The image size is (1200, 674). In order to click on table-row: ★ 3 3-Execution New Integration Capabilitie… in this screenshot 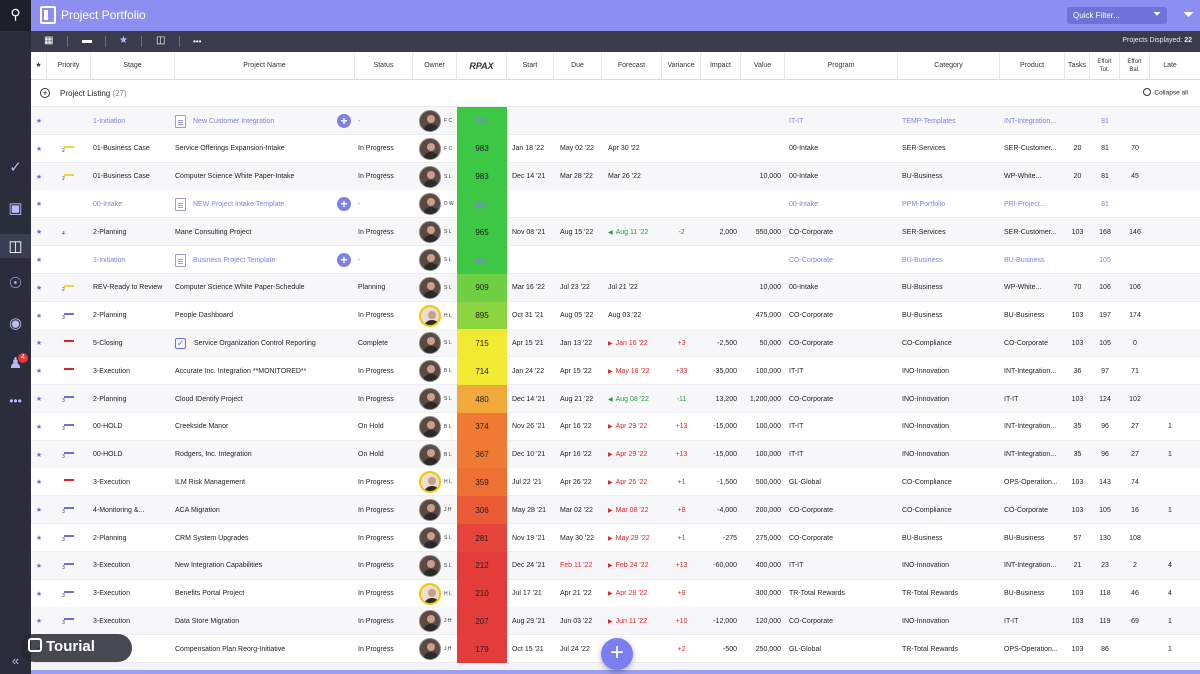, I will do `click(615, 565)`.